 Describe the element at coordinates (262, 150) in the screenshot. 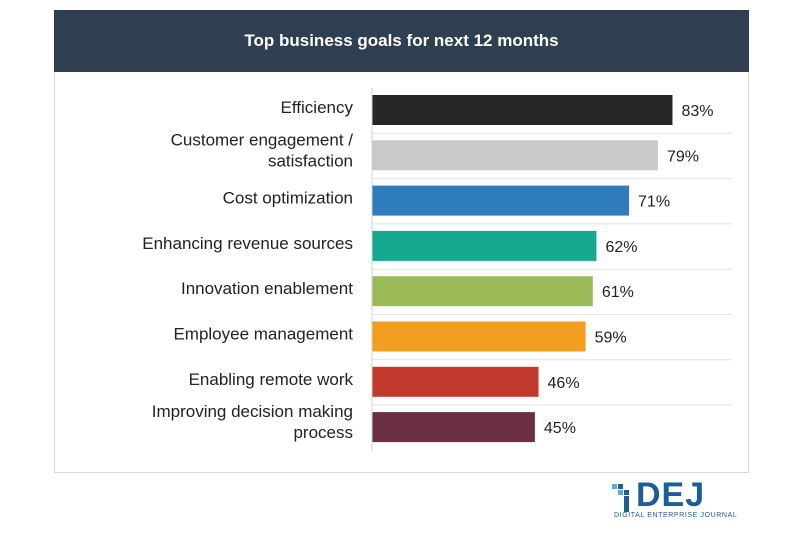

I see `category-label: Customer engagement / satisfaction` at that location.